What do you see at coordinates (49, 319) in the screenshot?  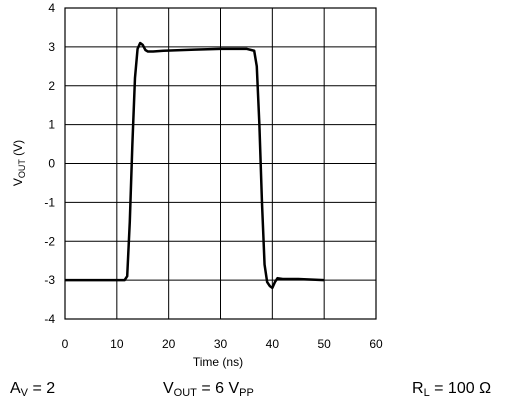 I see `y-tick-label: -4` at bounding box center [49, 319].